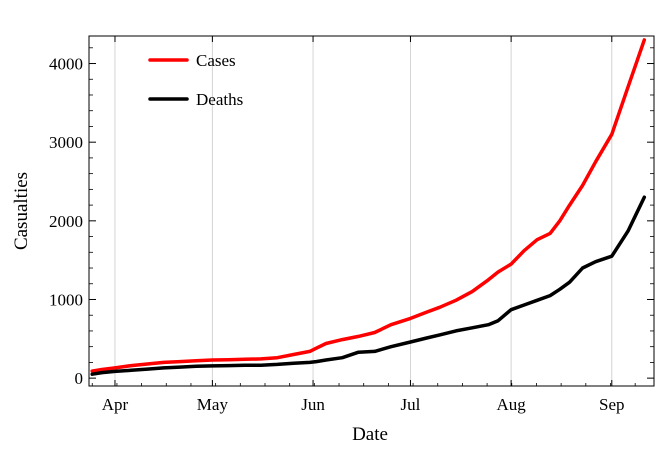 The image size is (660, 454). I want to click on legend-label-deaths: Deaths, so click(219, 99).